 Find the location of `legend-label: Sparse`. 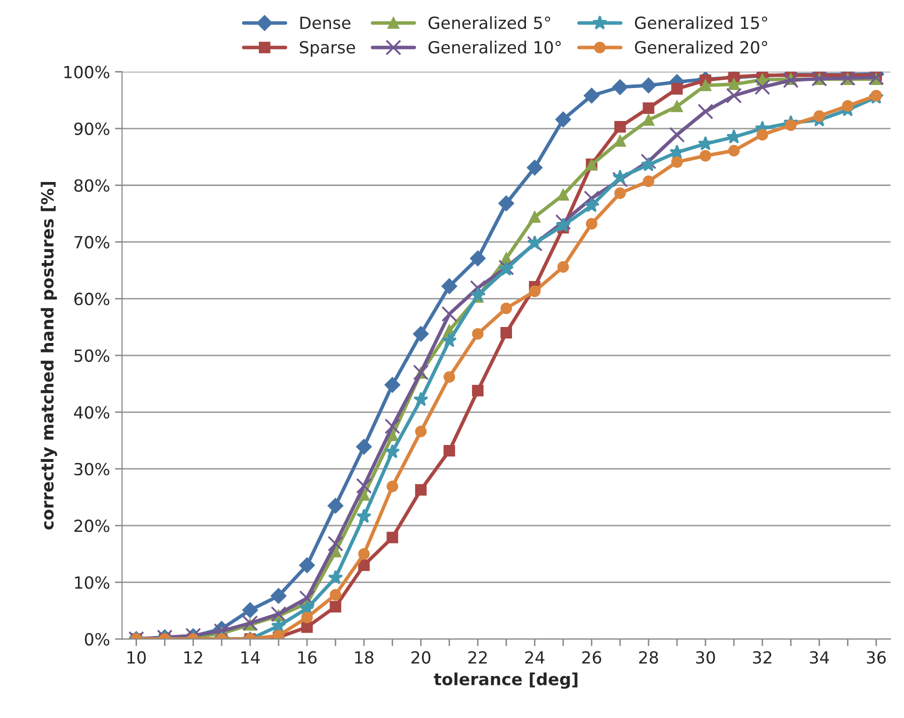

legend-label: Sparse is located at coordinates (328, 48).